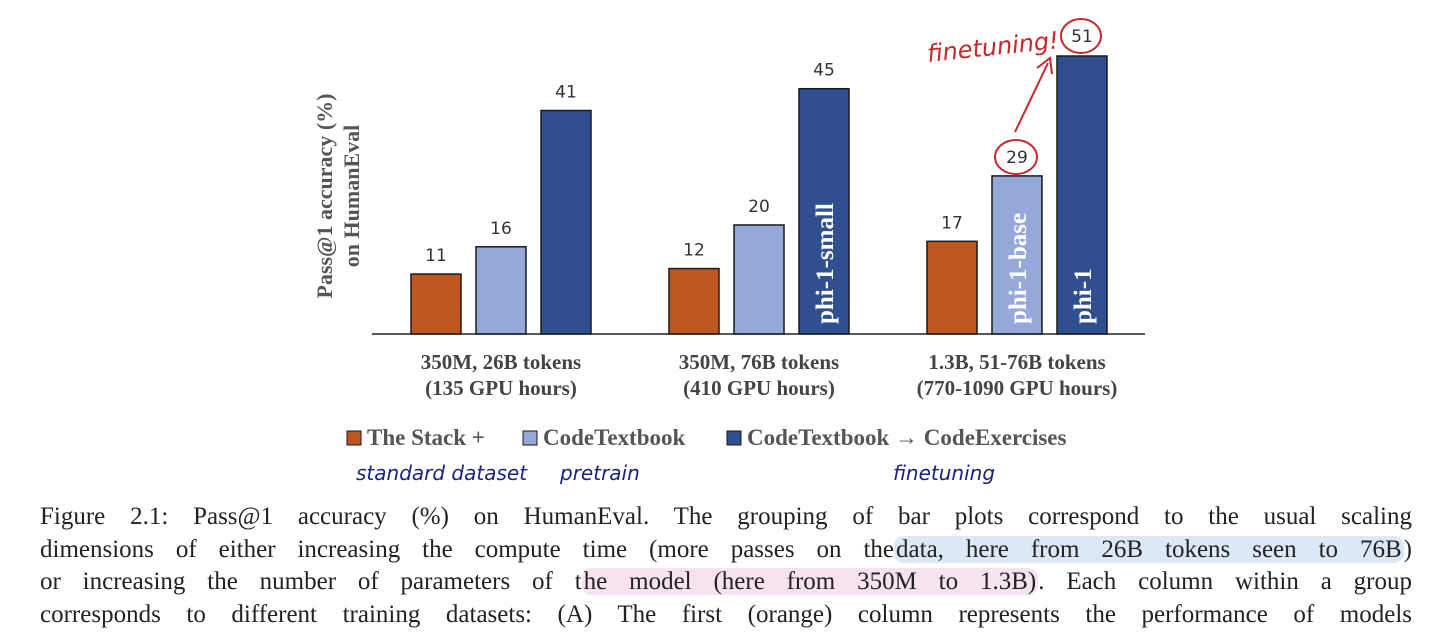 This screenshot has width=1440, height=633. I want to click on y-axis-label-line-1: Pass@1 accuracy (%), so click(324, 196).